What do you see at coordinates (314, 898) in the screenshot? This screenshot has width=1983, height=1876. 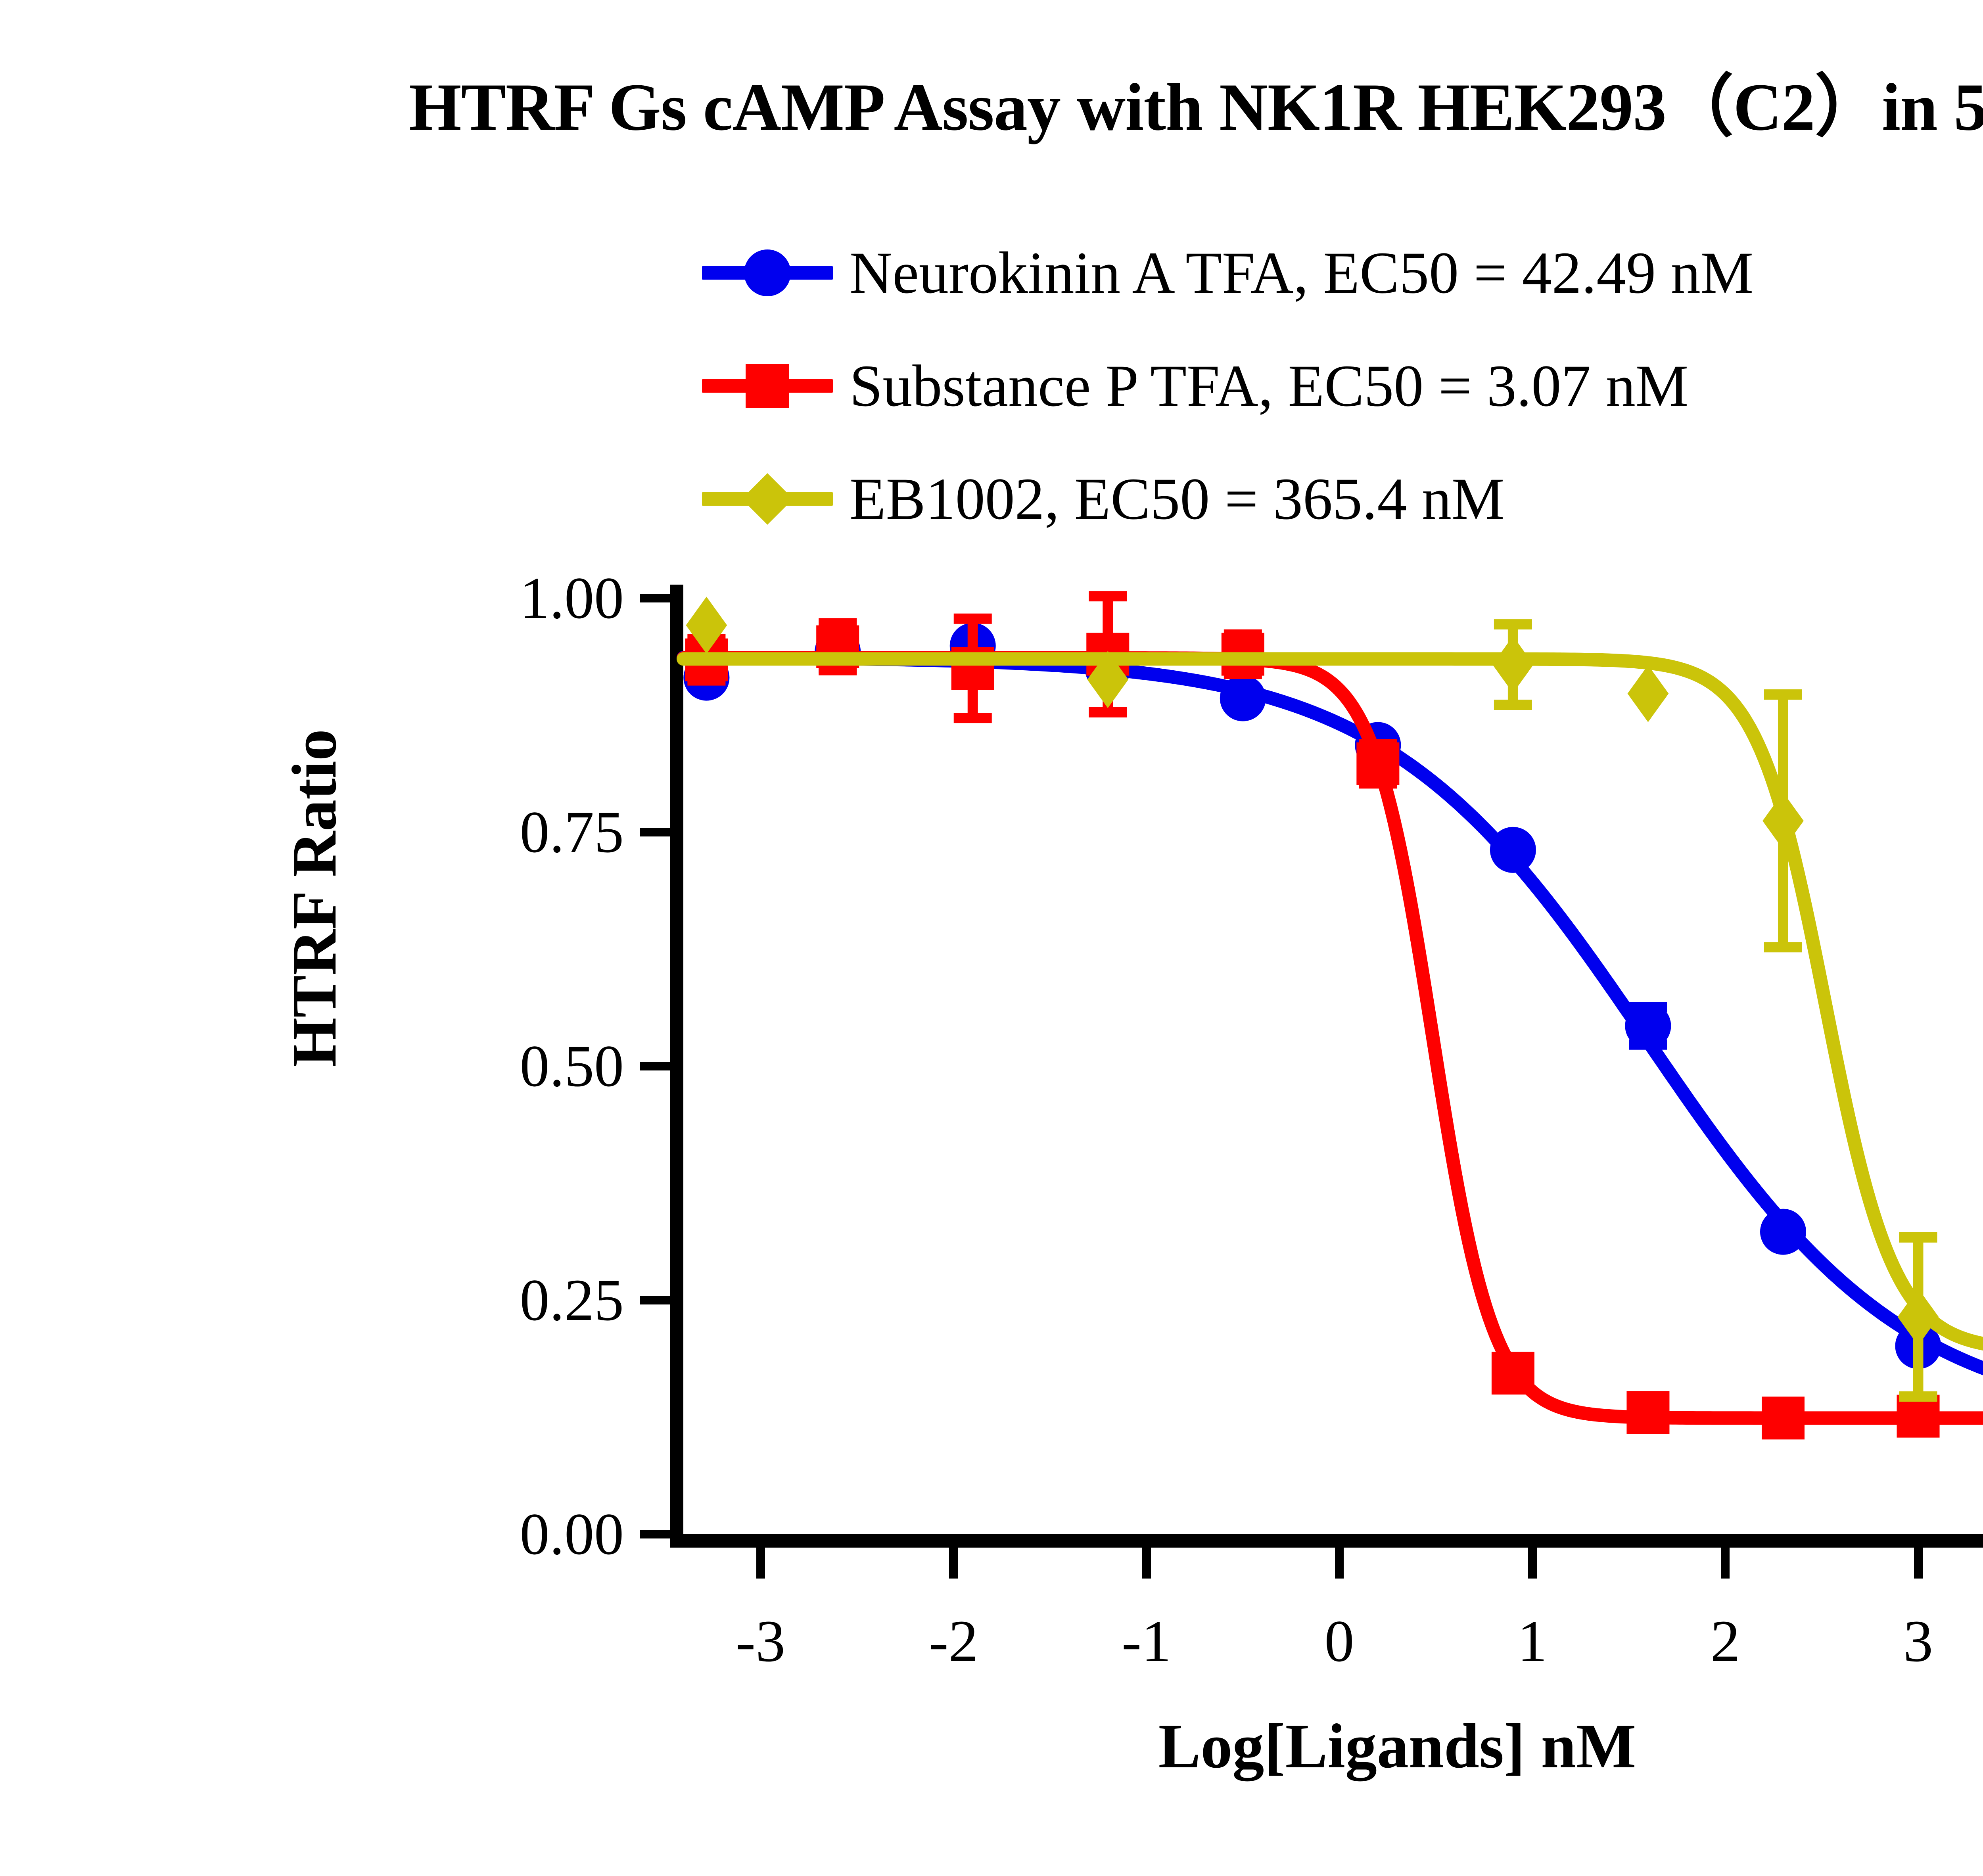 I see `y-axis-label: HTRF Ratio` at bounding box center [314, 898].